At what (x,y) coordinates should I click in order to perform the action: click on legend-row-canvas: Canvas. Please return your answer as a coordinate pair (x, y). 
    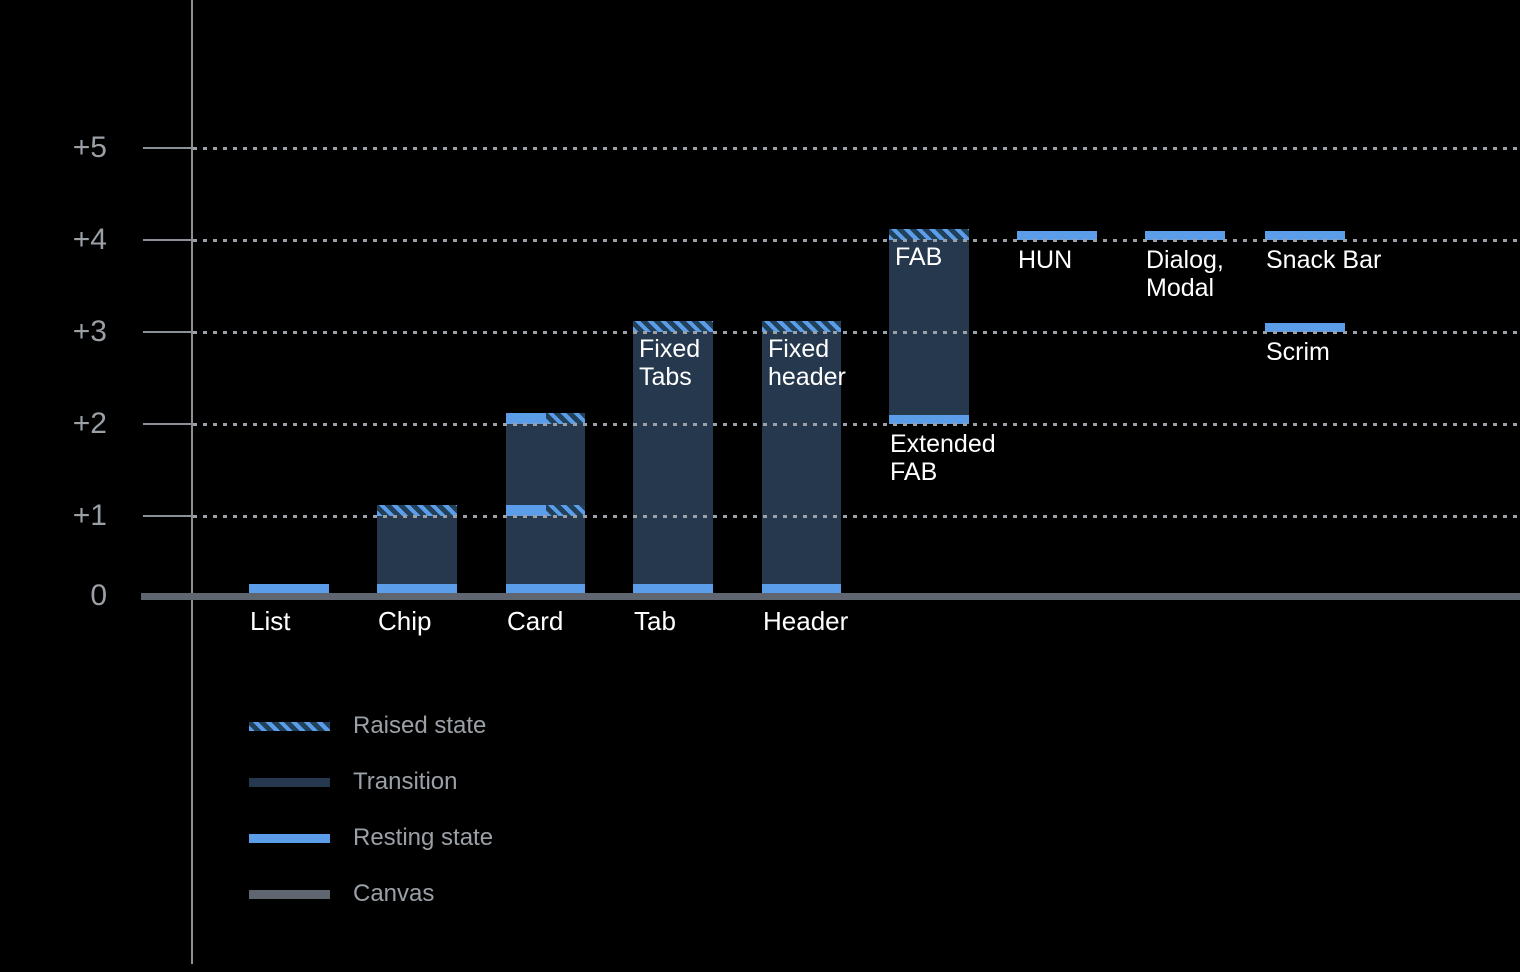
    Looking at the image, I should click on (371, 894).